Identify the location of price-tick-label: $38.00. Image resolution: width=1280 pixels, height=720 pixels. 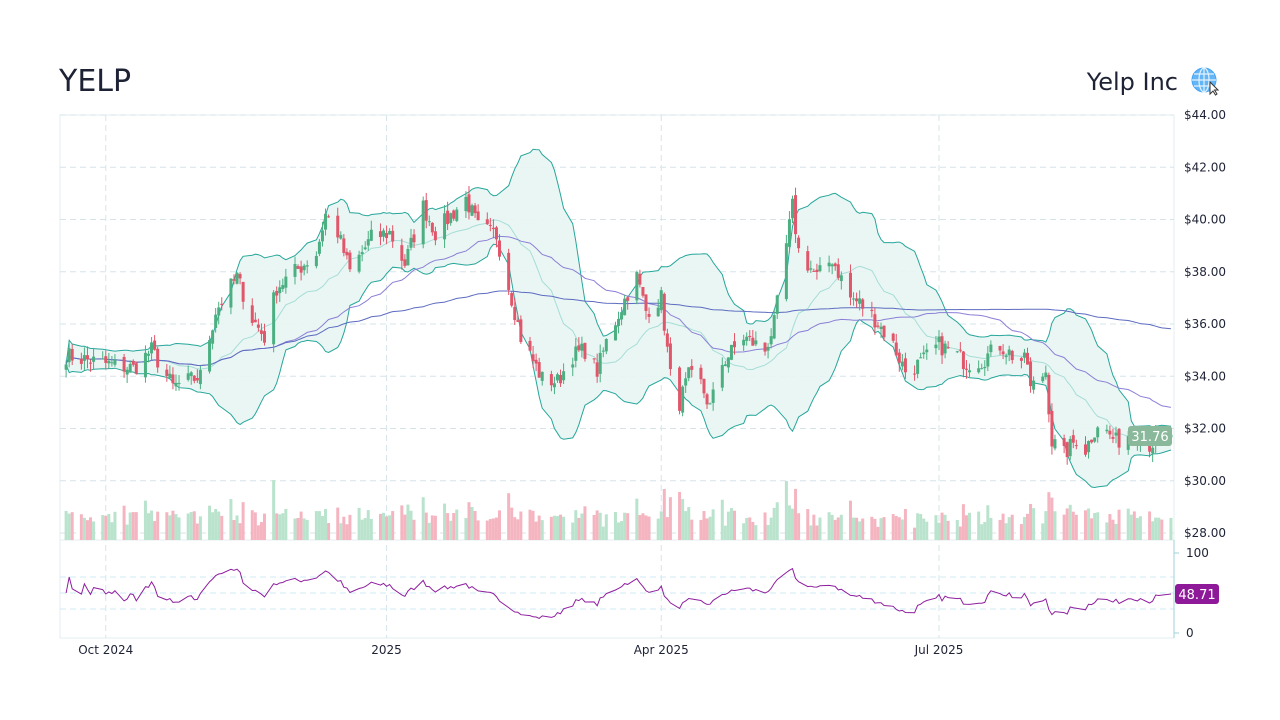
(1205, 272).